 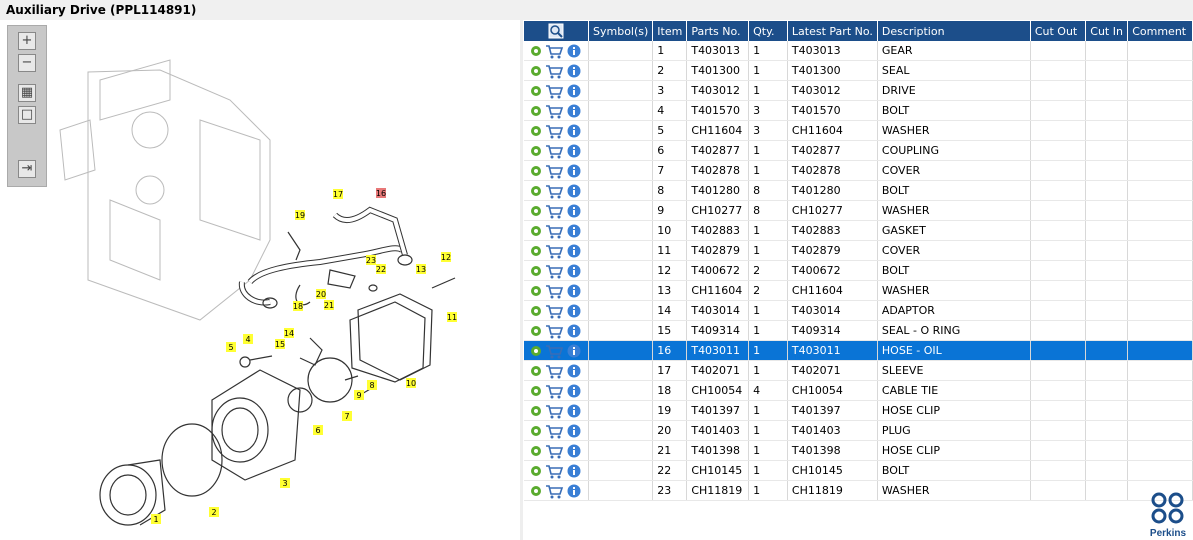 I want to click on callout-label: 8, so click(x=371, y=385).